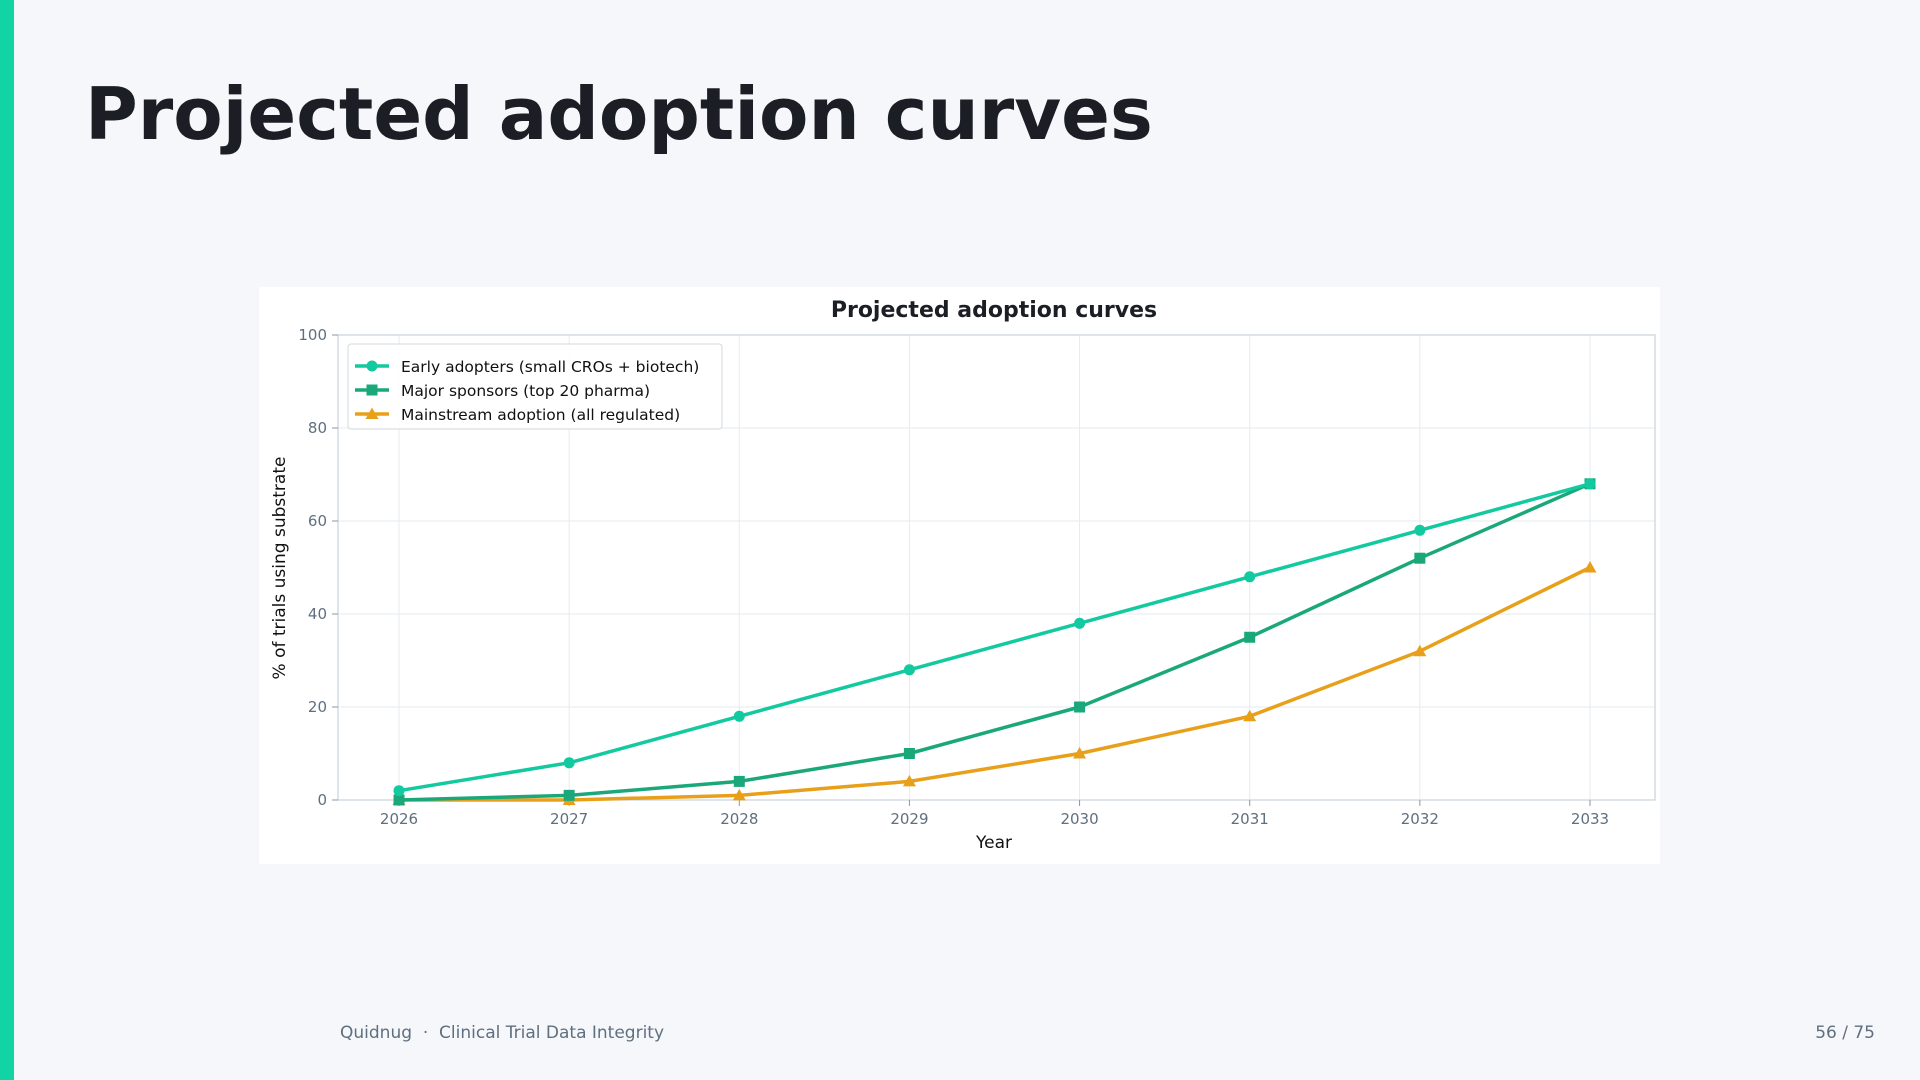 This screenshot has height=1080, width=1920. I want to click on x-tick-label: 2031, so click(1250, 819).